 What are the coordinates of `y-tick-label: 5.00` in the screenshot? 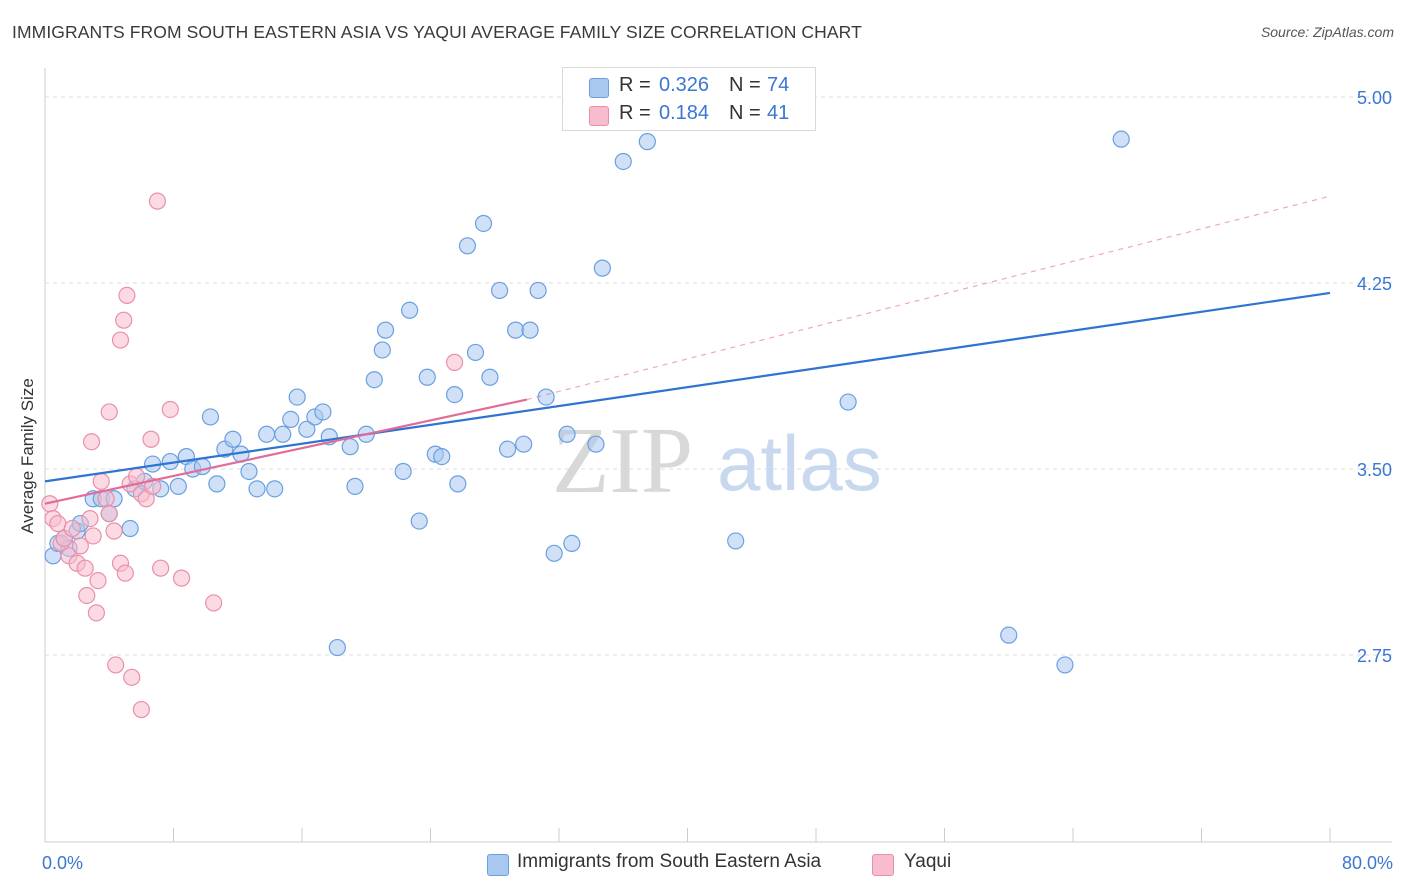 It's located at (1374, 98).